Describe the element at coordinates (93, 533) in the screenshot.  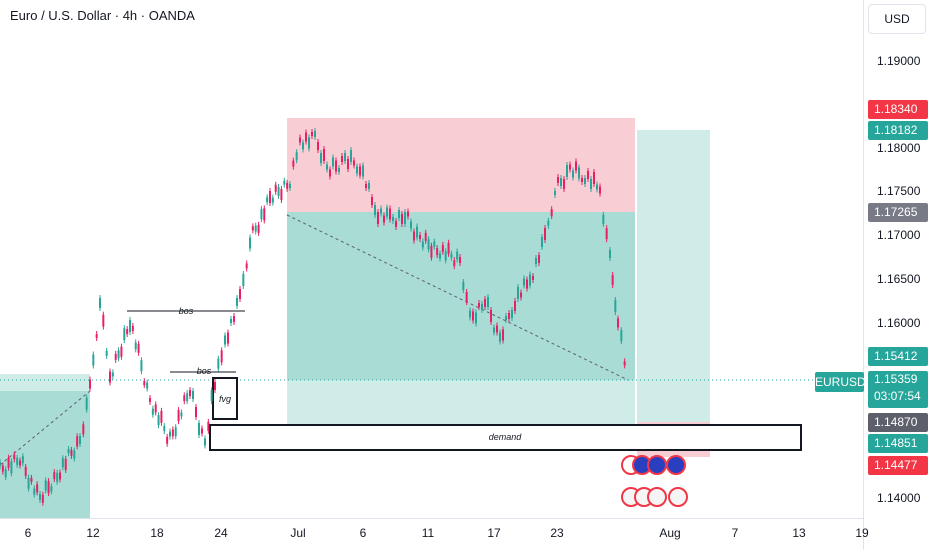
I see `time-tick: 12` at that location.